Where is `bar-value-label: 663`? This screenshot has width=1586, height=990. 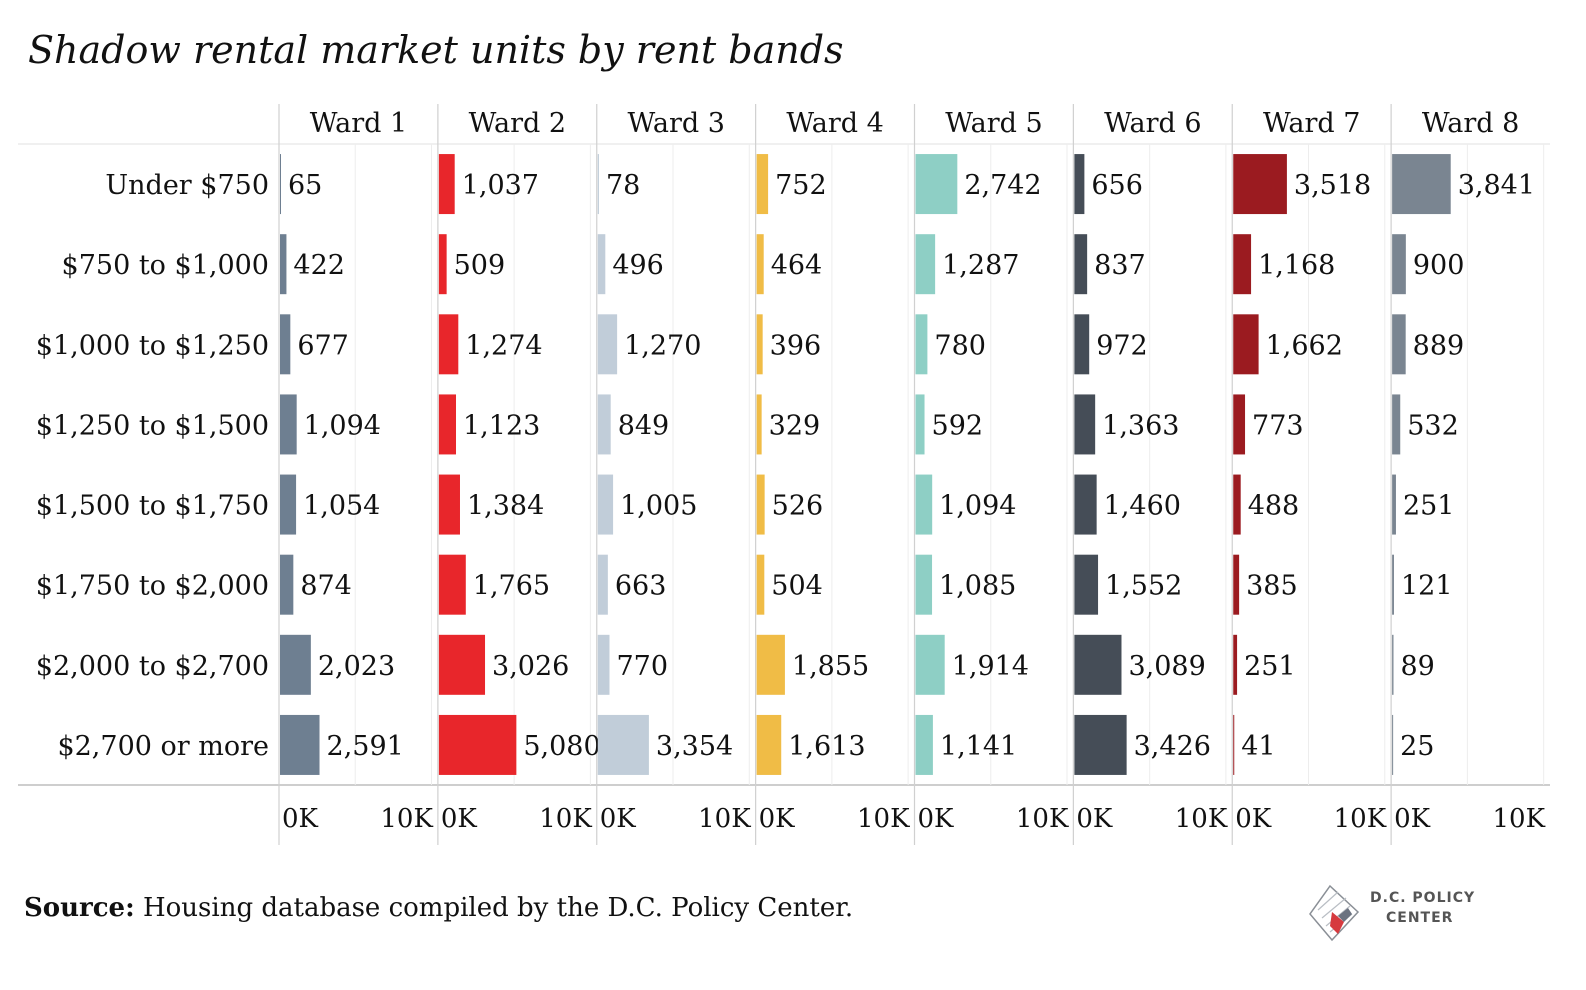
bar-value-label: 663 is located at coordinates (641, 586).